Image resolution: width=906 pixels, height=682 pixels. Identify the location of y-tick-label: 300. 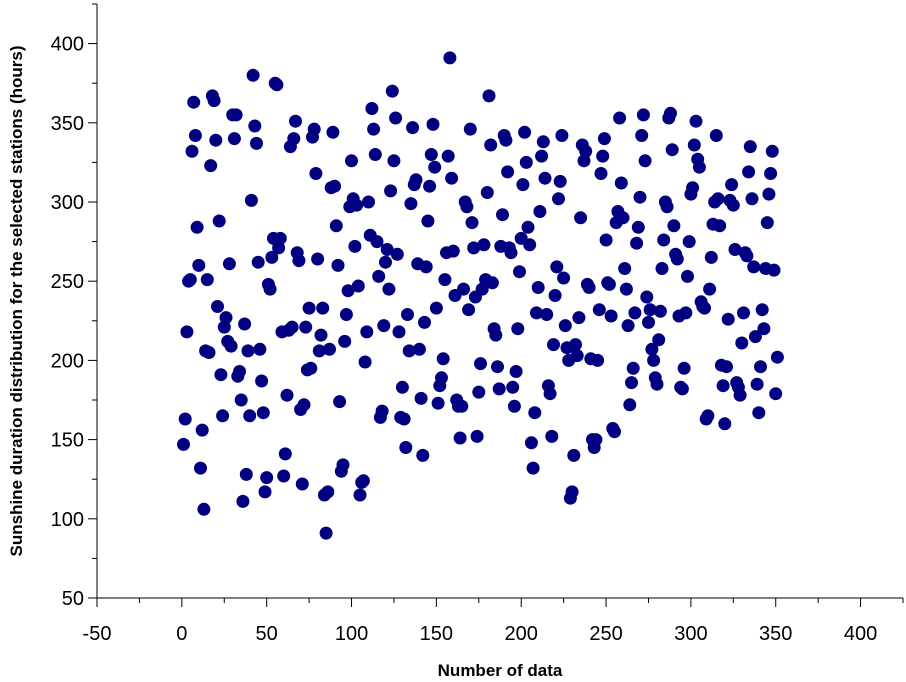
(67, 203).